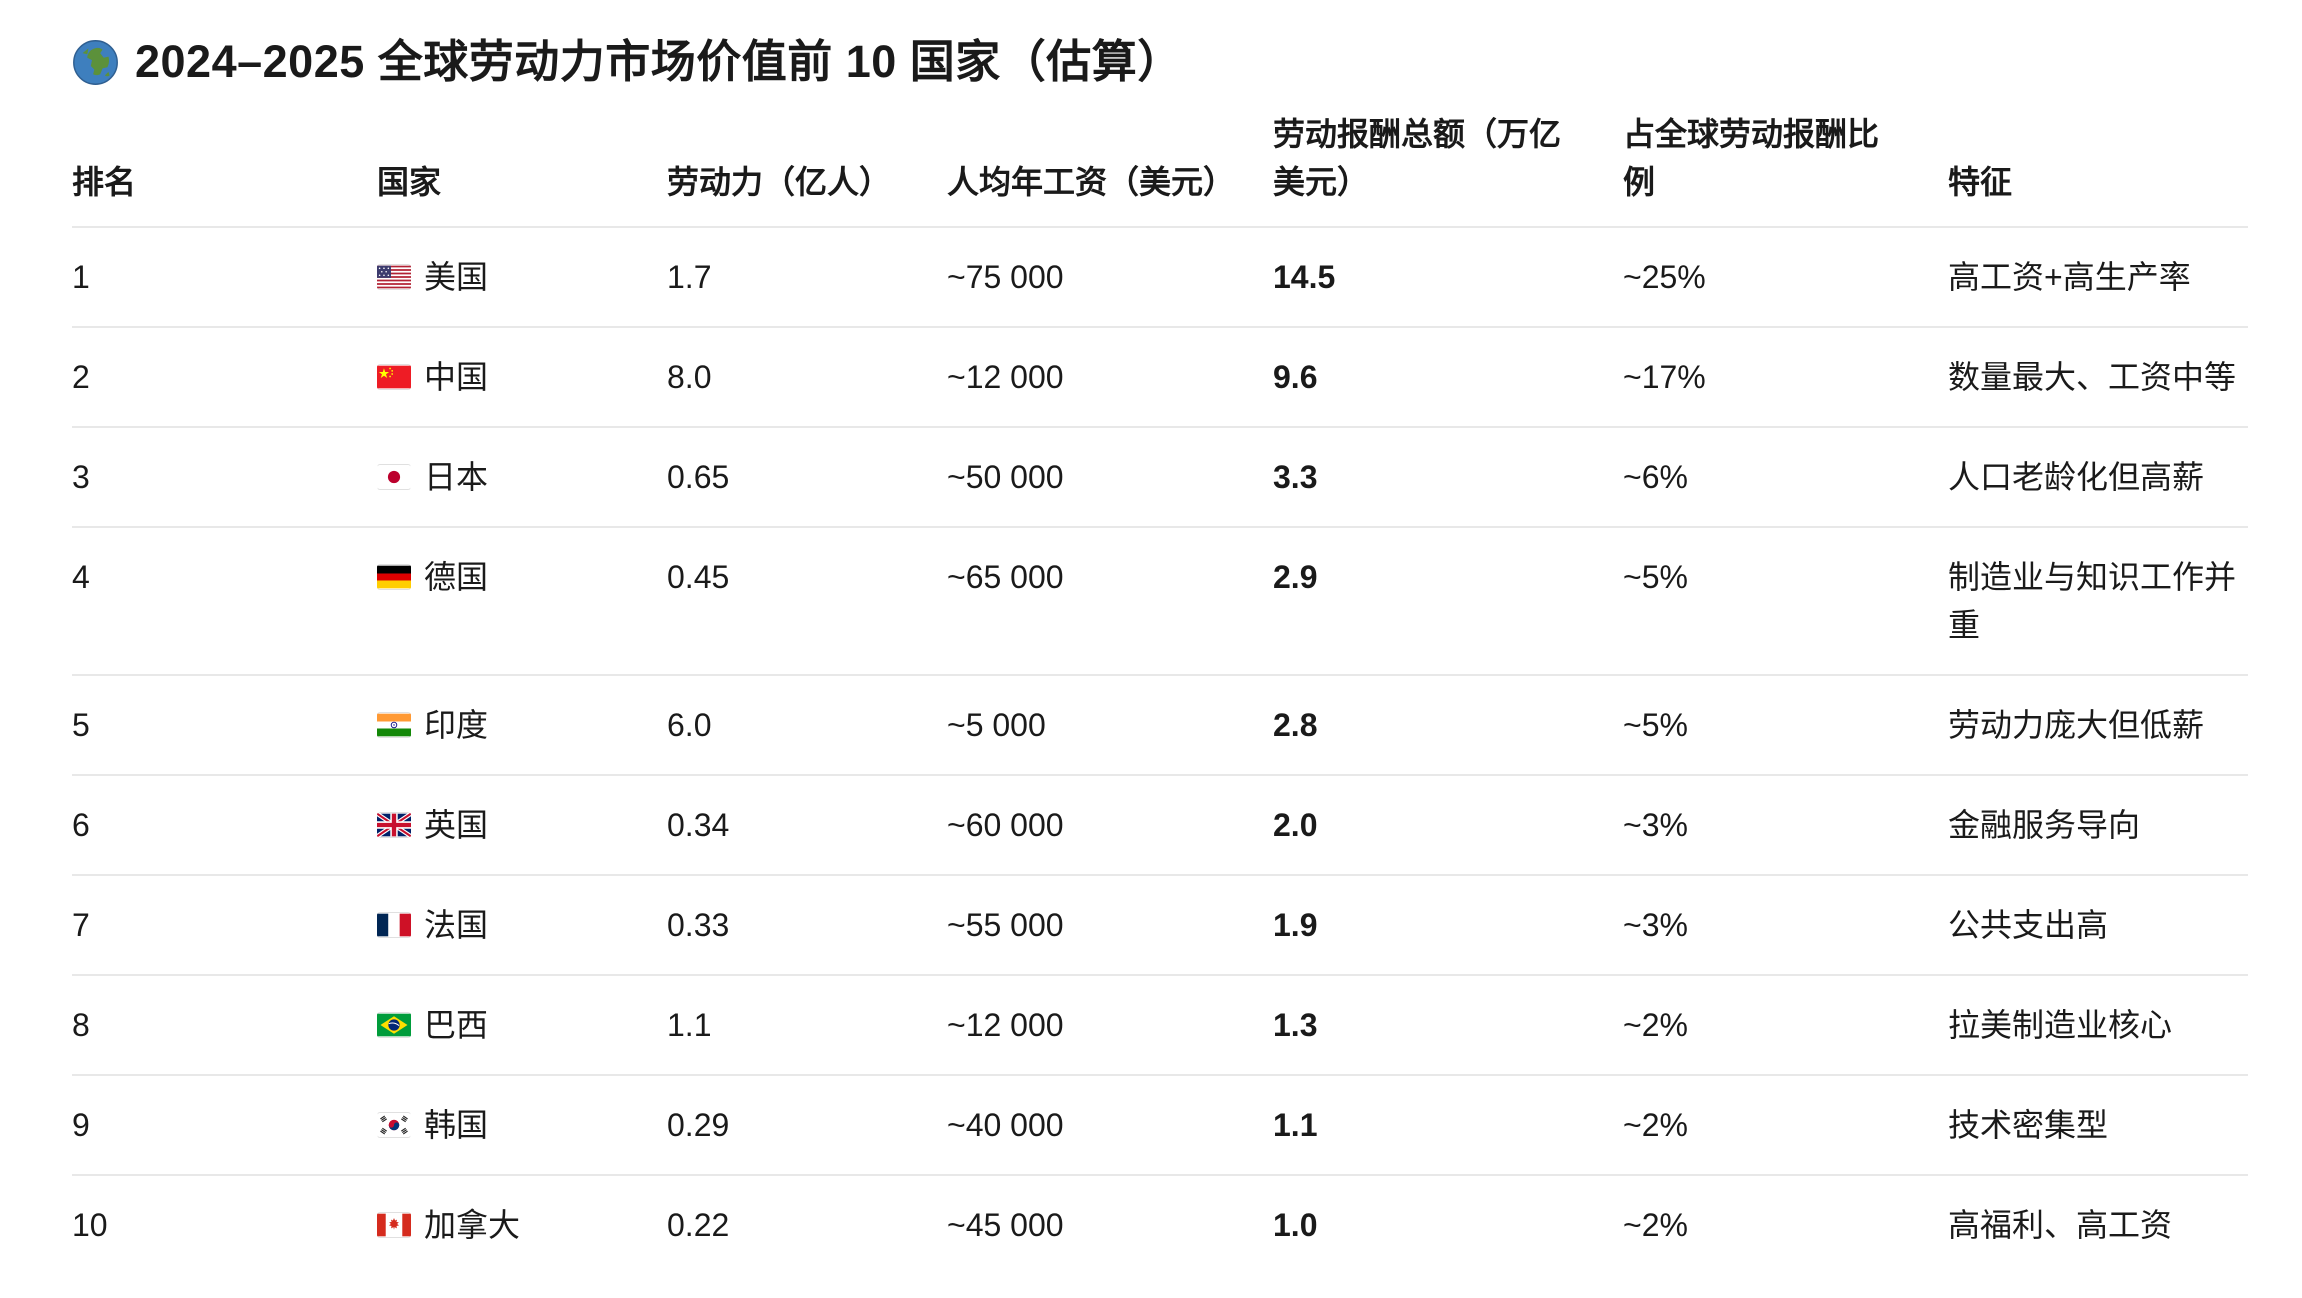 The width and height of the screenshot is (2302, 1298). What do you see at coordinates (1448, 377) in the screenshot?
I see `total-compensation-cell: 9.6` at bounding box center [1448, 377].